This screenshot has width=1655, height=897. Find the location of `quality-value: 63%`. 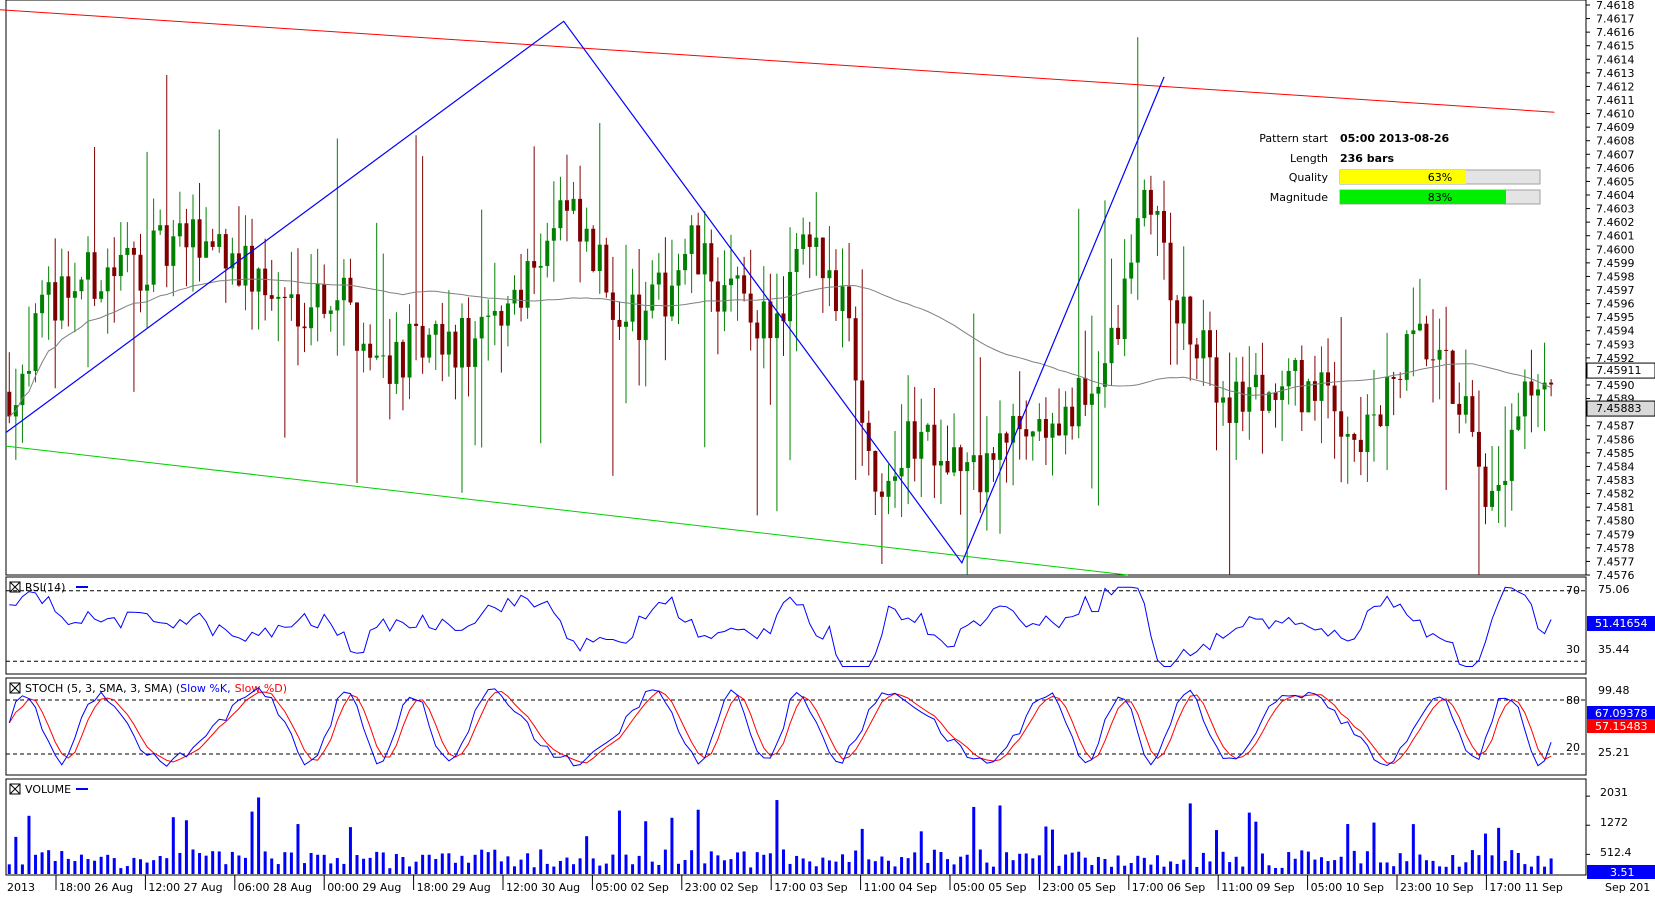

quality-value: 63% is located at coordinates (1440, 177).